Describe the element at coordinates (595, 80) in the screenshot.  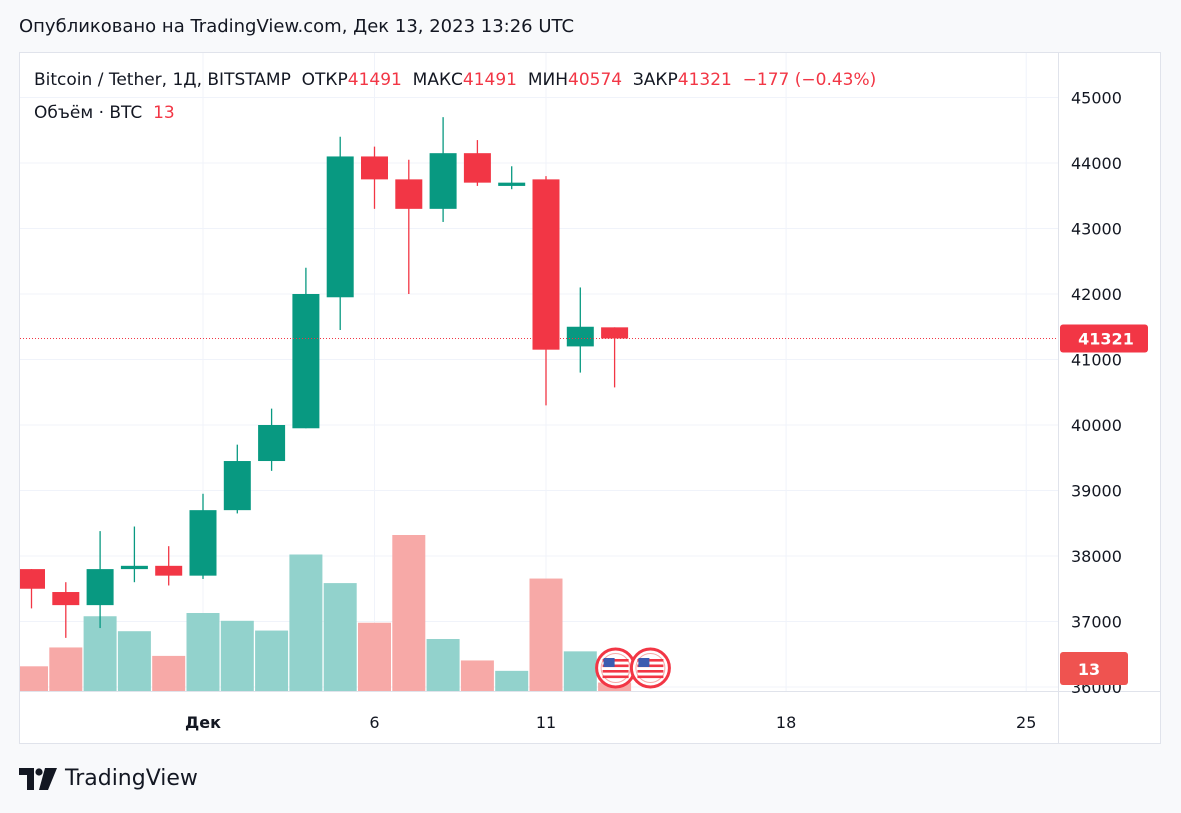
I see `low-value: 40574` at that location.